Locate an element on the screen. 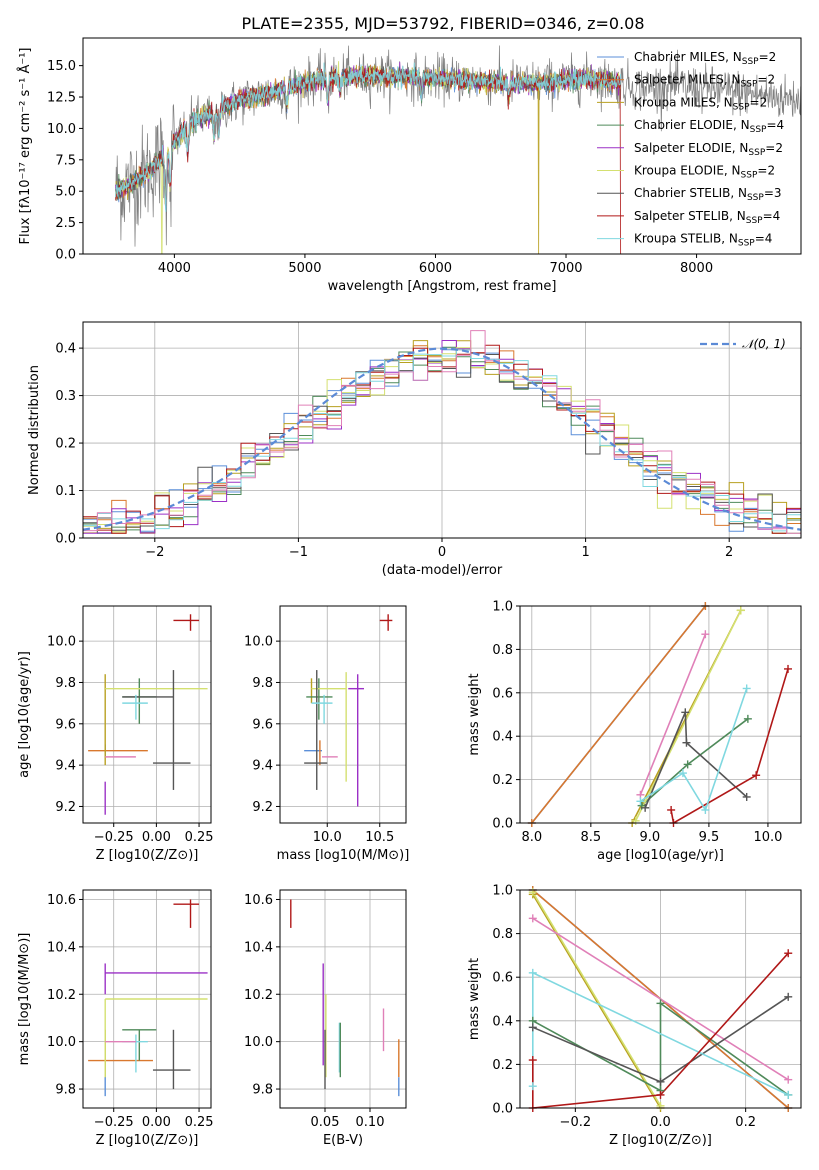 The height and width of the screenshot is (1170, 819). x-tick-label: 9.0 is located at coordinates (650, 837).